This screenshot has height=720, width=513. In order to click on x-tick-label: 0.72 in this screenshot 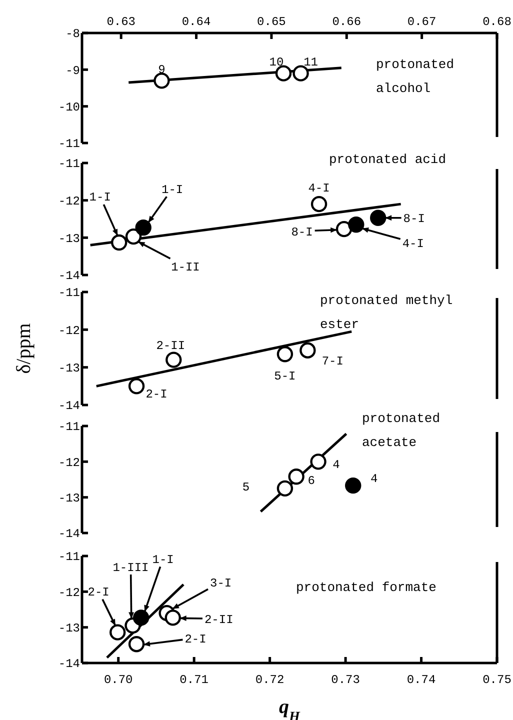, I will do `click(269, 680)`.